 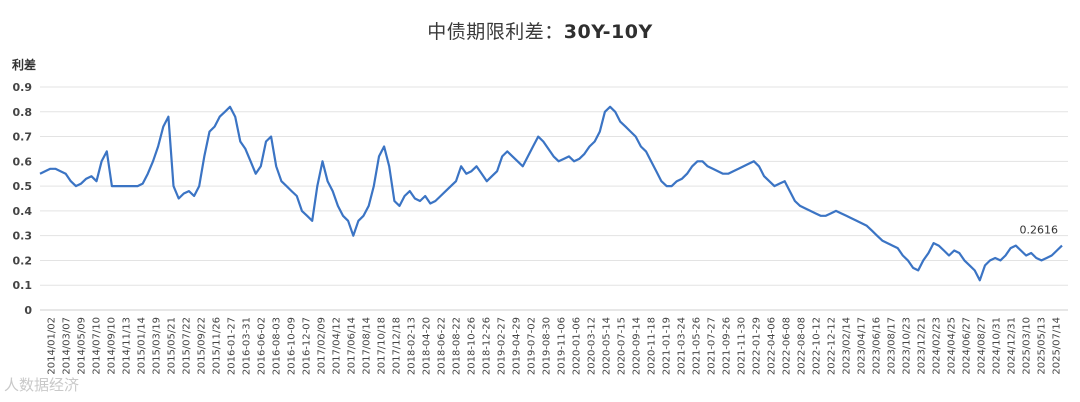 I want to click on x-tick-label: 2022-08-08, so click(x=802, y=346).